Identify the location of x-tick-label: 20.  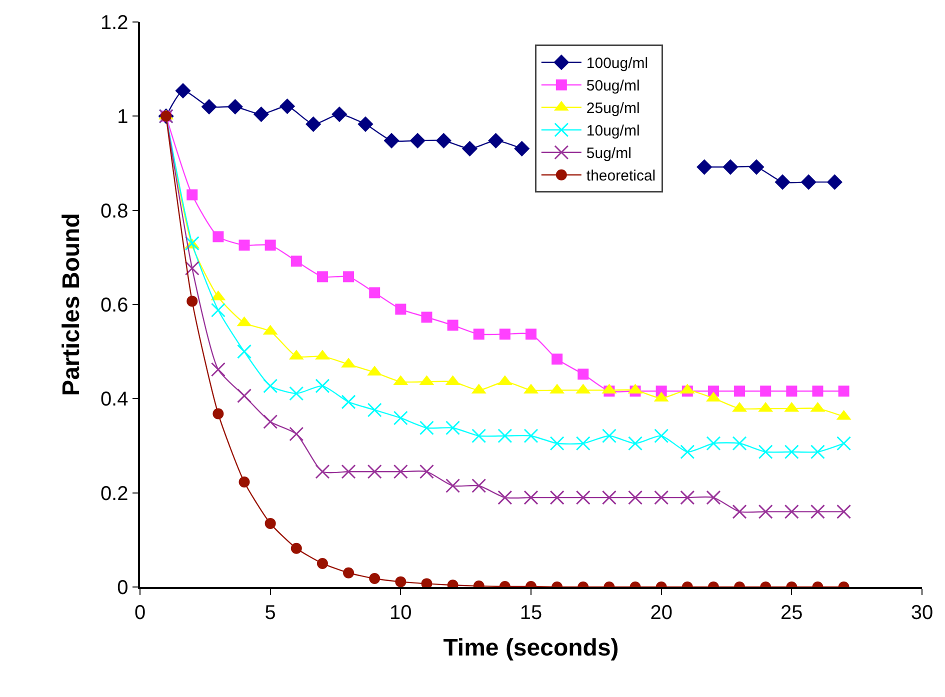
(661, 613).